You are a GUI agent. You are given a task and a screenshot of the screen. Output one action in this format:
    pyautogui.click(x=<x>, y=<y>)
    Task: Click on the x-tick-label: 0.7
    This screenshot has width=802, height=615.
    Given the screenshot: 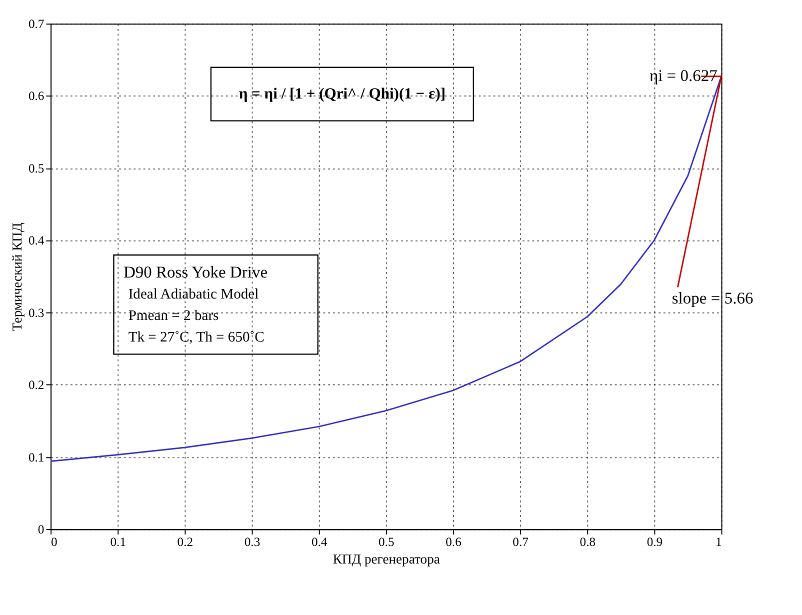 What is the action you would take?
    pyautogui.click(x=520, y=542)
    